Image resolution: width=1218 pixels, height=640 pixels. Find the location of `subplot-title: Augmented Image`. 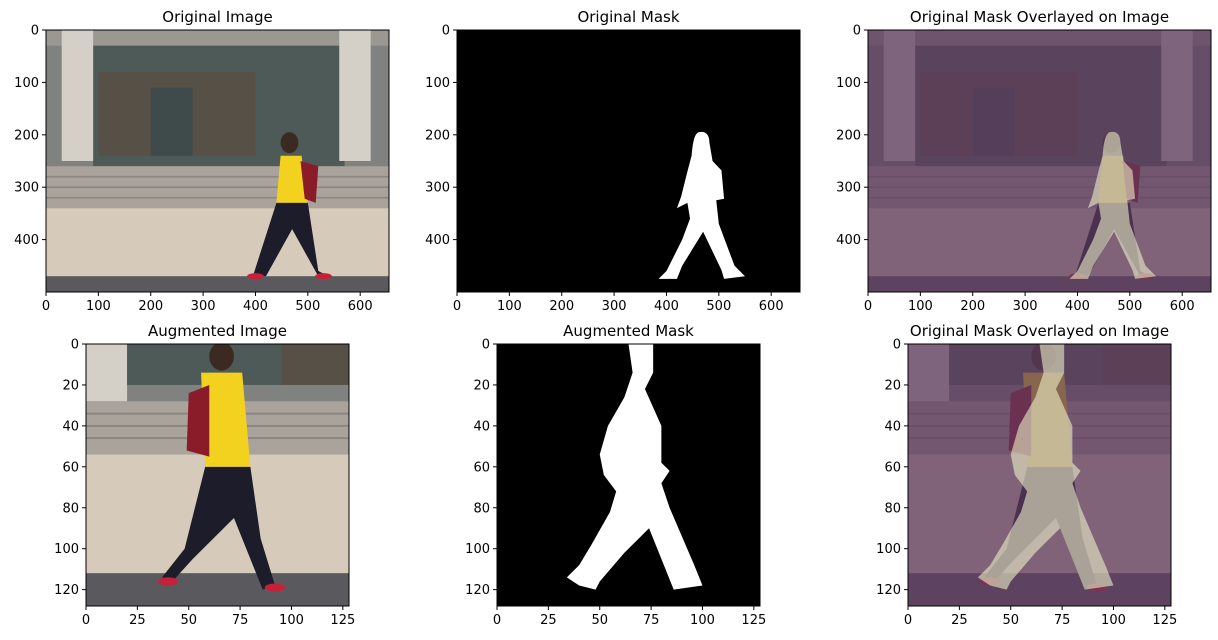

subplot-title: Augmented Image is located at coordinates (217, 331).